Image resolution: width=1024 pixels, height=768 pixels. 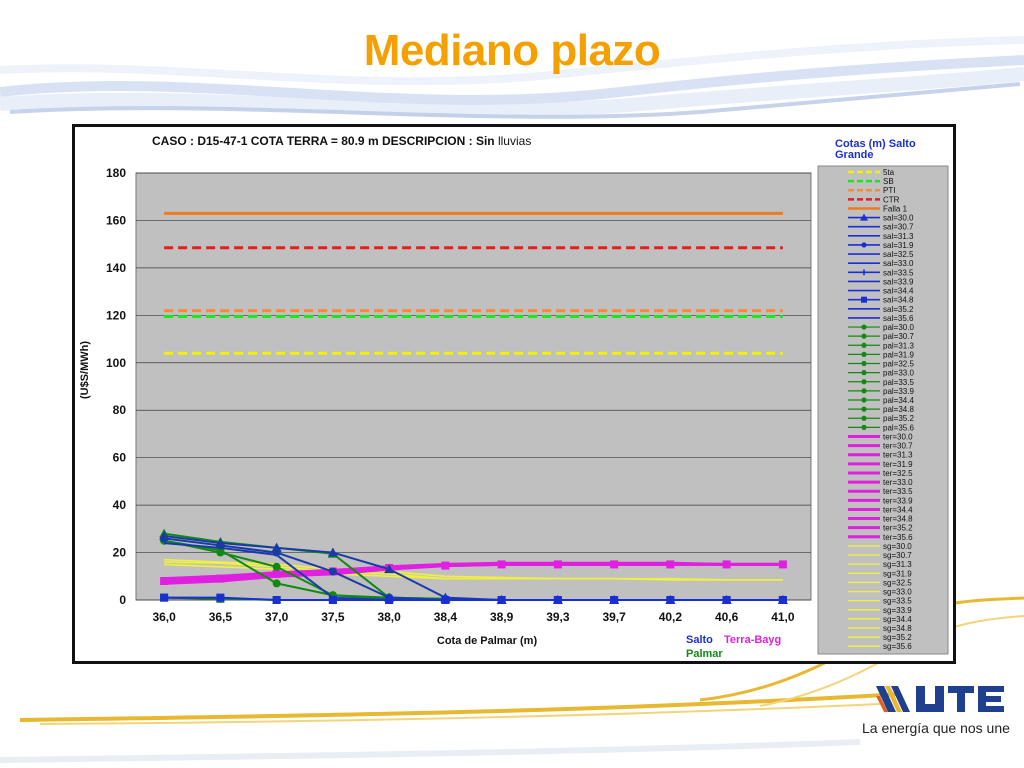 What do you see at coordinates (880, 455) in the screenshot?
I see `legend-entry: ter=31.3` at bounding box center [880, 455].